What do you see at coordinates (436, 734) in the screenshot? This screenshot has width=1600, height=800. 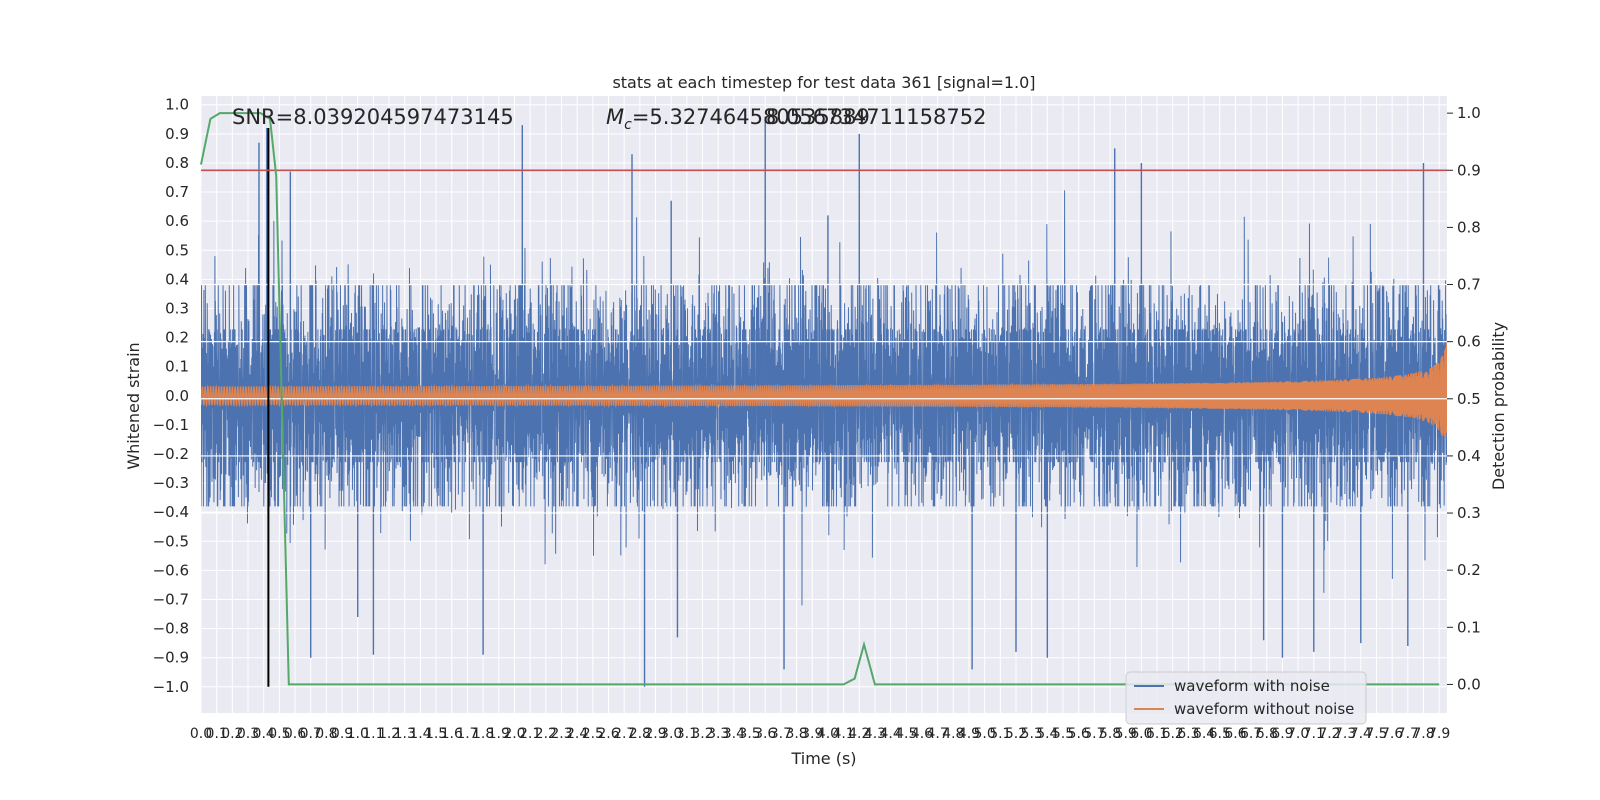 I see `x-tick-label: 1.5` at bounding box center [436, 734].